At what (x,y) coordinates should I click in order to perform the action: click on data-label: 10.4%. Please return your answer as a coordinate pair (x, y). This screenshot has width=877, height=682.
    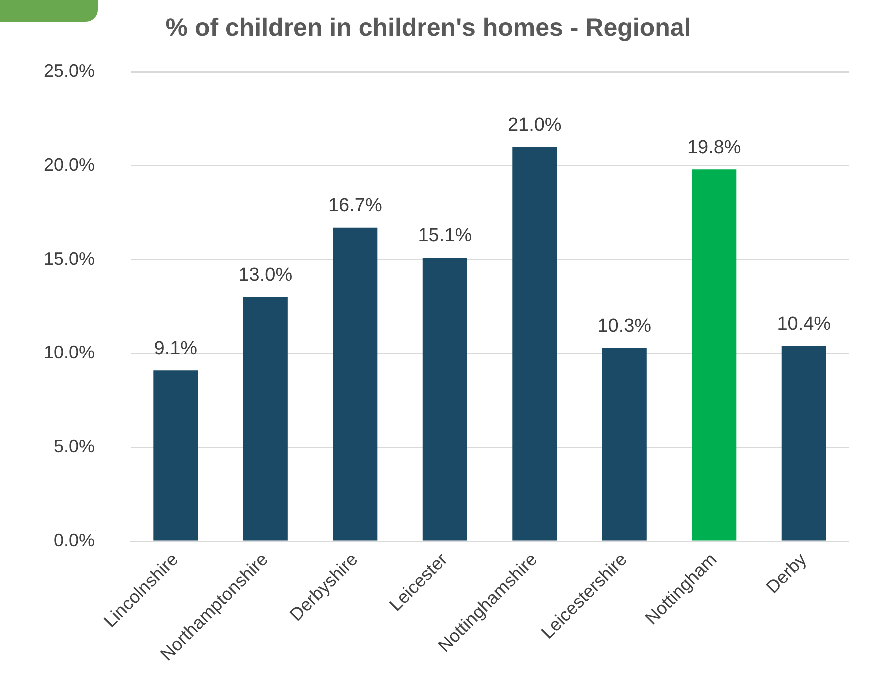
    Looking at the image, I should click on (804, 324).